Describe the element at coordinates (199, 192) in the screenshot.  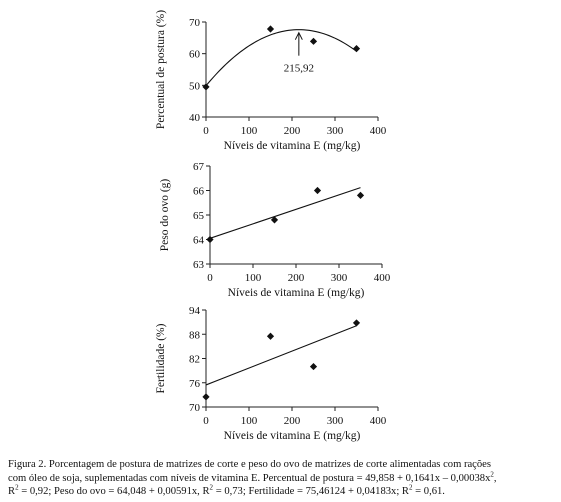
I see `y-tick-label: 66` at that location.